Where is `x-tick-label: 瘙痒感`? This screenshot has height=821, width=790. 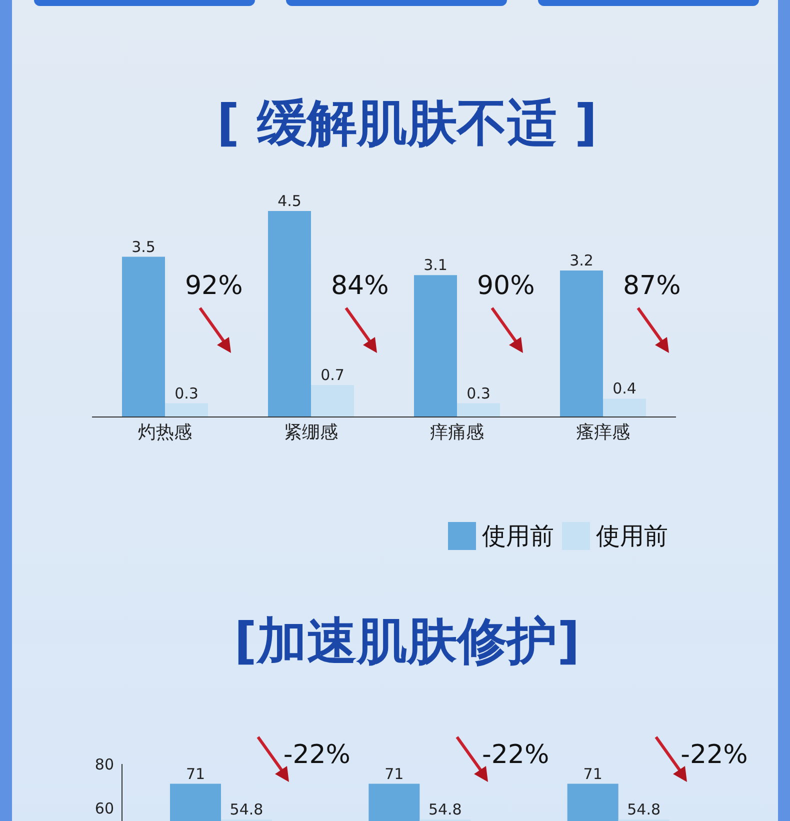 x-tick-label: 瘙痒感 is located at coordinates (603, 432).